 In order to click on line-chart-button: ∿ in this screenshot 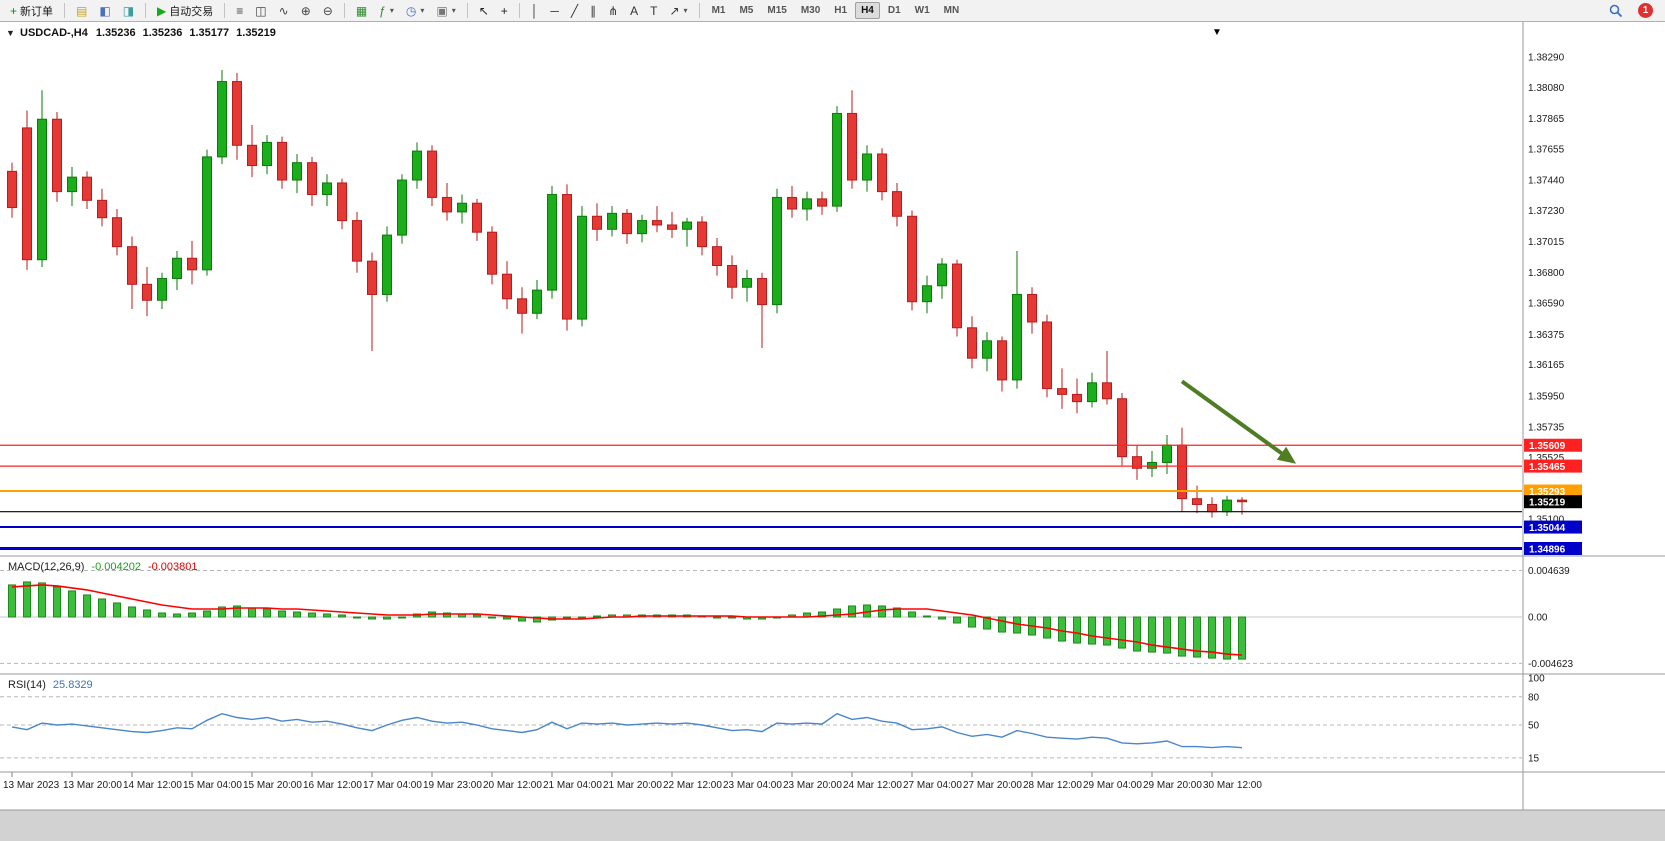, I will do `click(284, 11)`.